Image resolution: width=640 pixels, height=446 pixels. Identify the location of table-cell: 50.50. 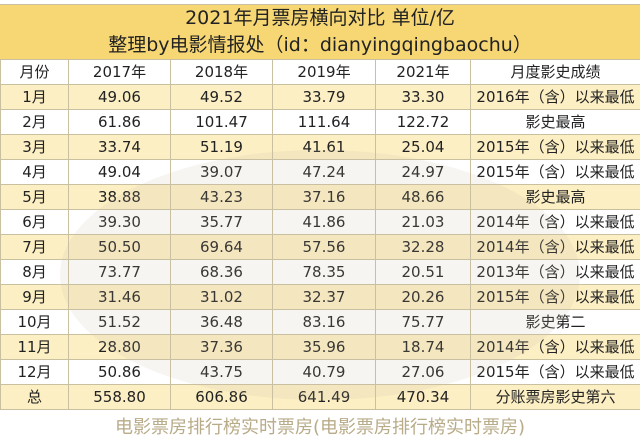
(119, 247).